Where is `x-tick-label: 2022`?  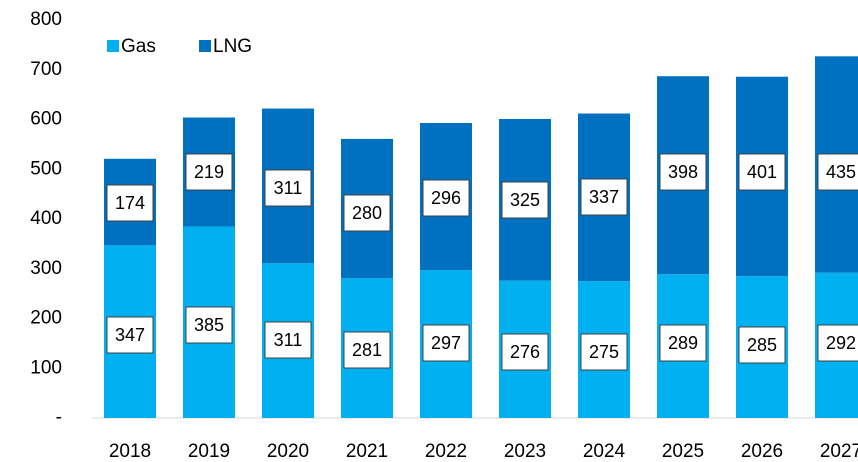
x-tick-label: 2022 is located at coordinates (446, 451).